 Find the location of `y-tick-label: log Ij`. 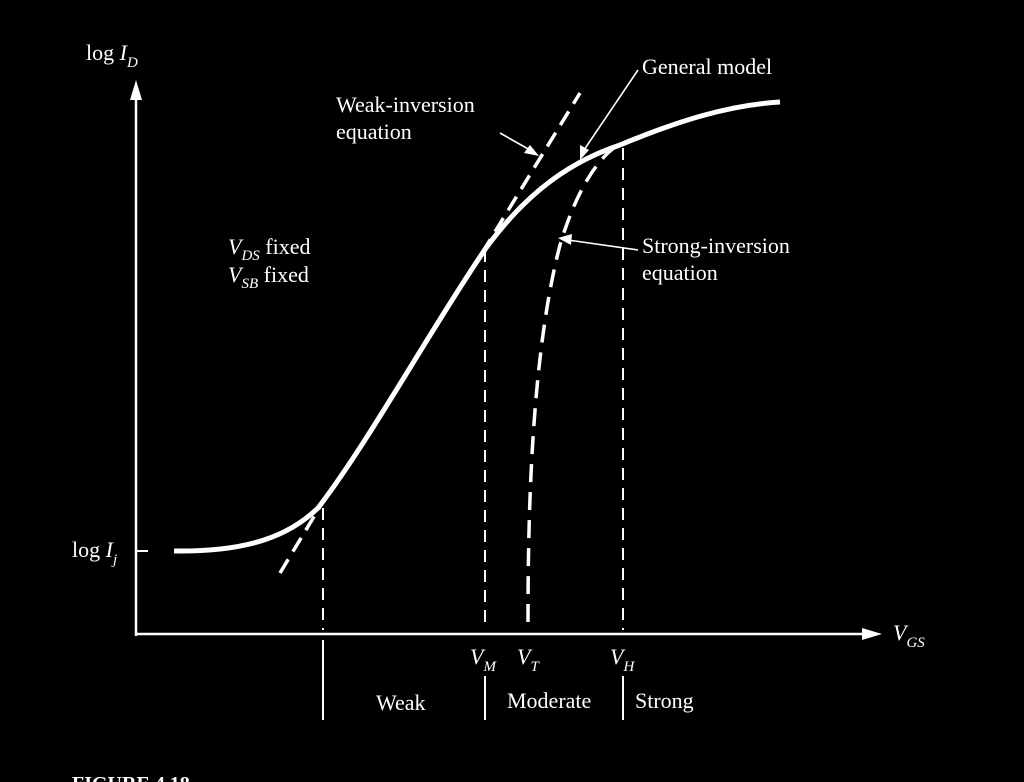

y-tick-label: log Ij is located at coordinates (94, 552).